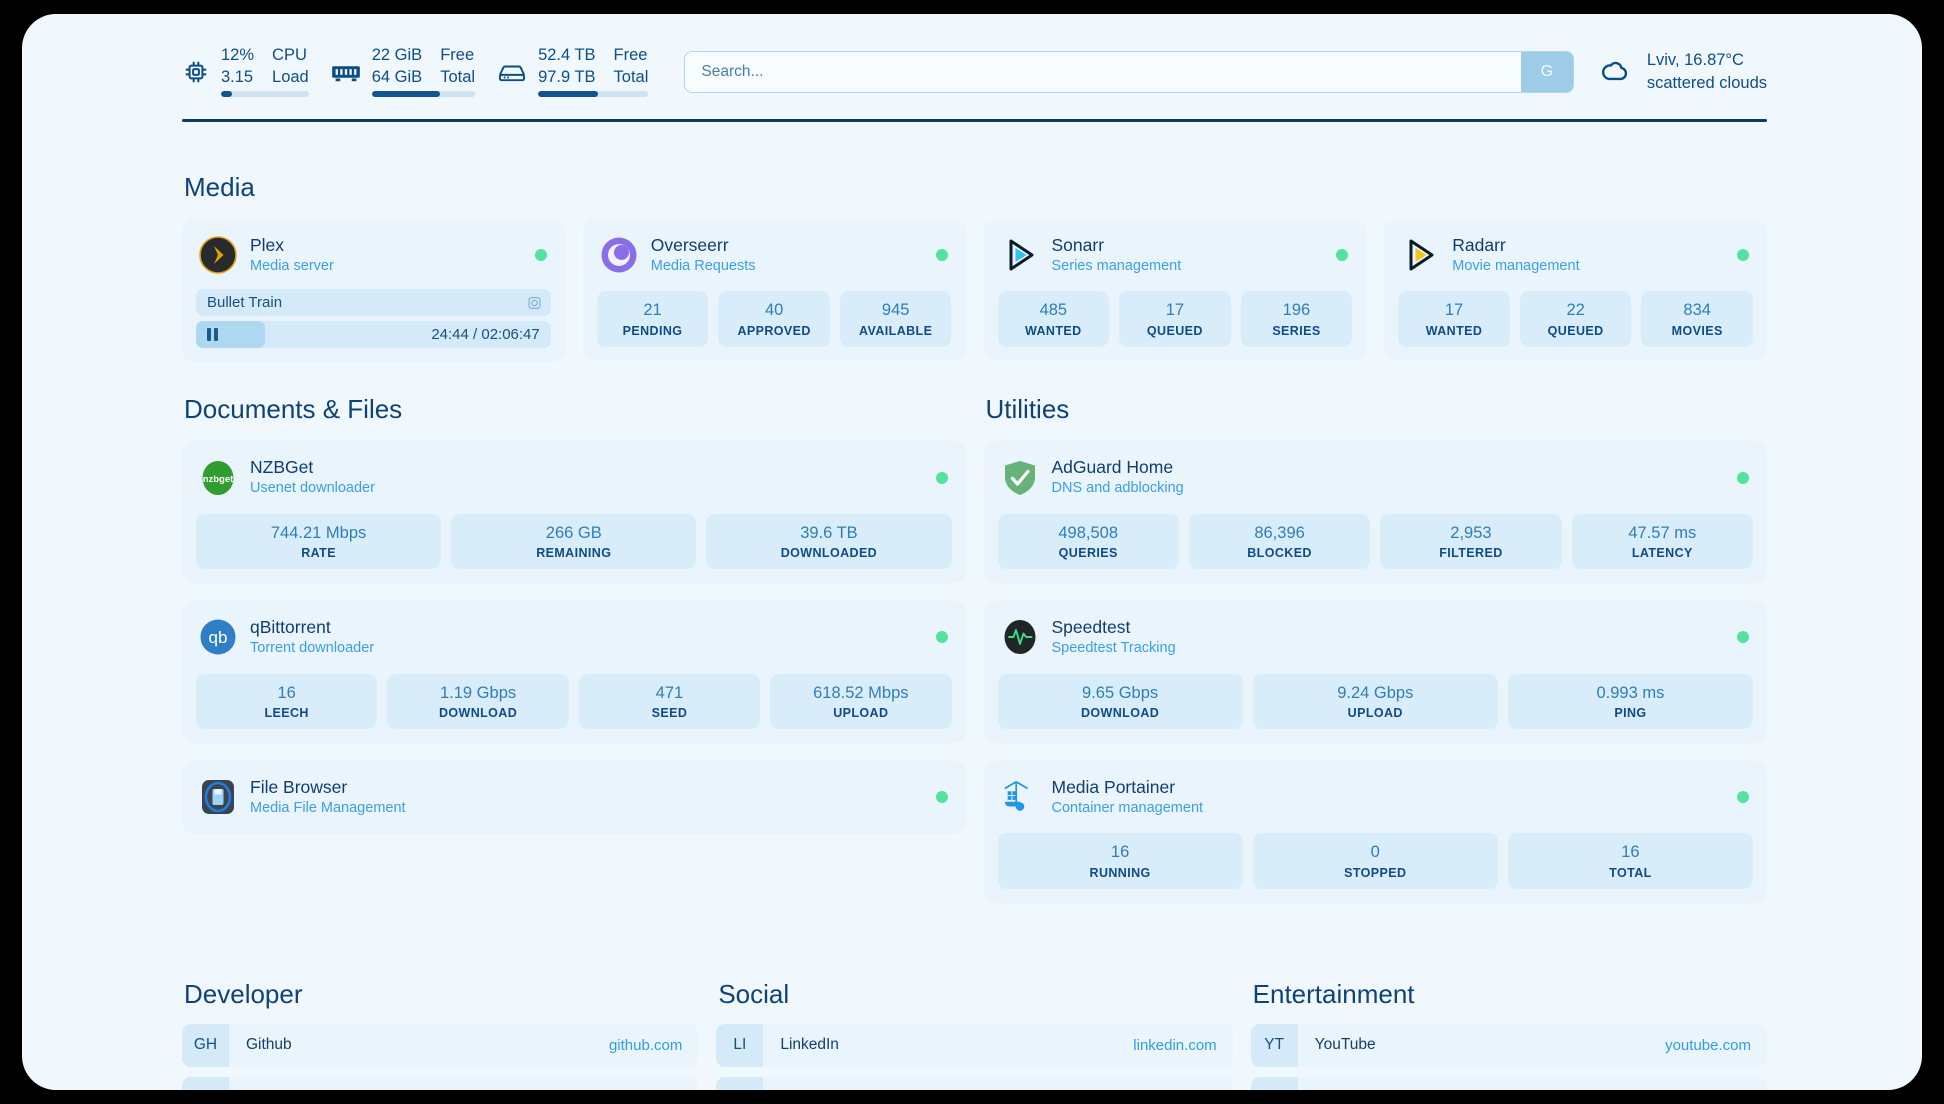 This screenshot has width=1944, height=1104. Describe the element at coordinates (394, 1083) in the screenshot. I see `bookmark-name: StackOverflow` at that location.